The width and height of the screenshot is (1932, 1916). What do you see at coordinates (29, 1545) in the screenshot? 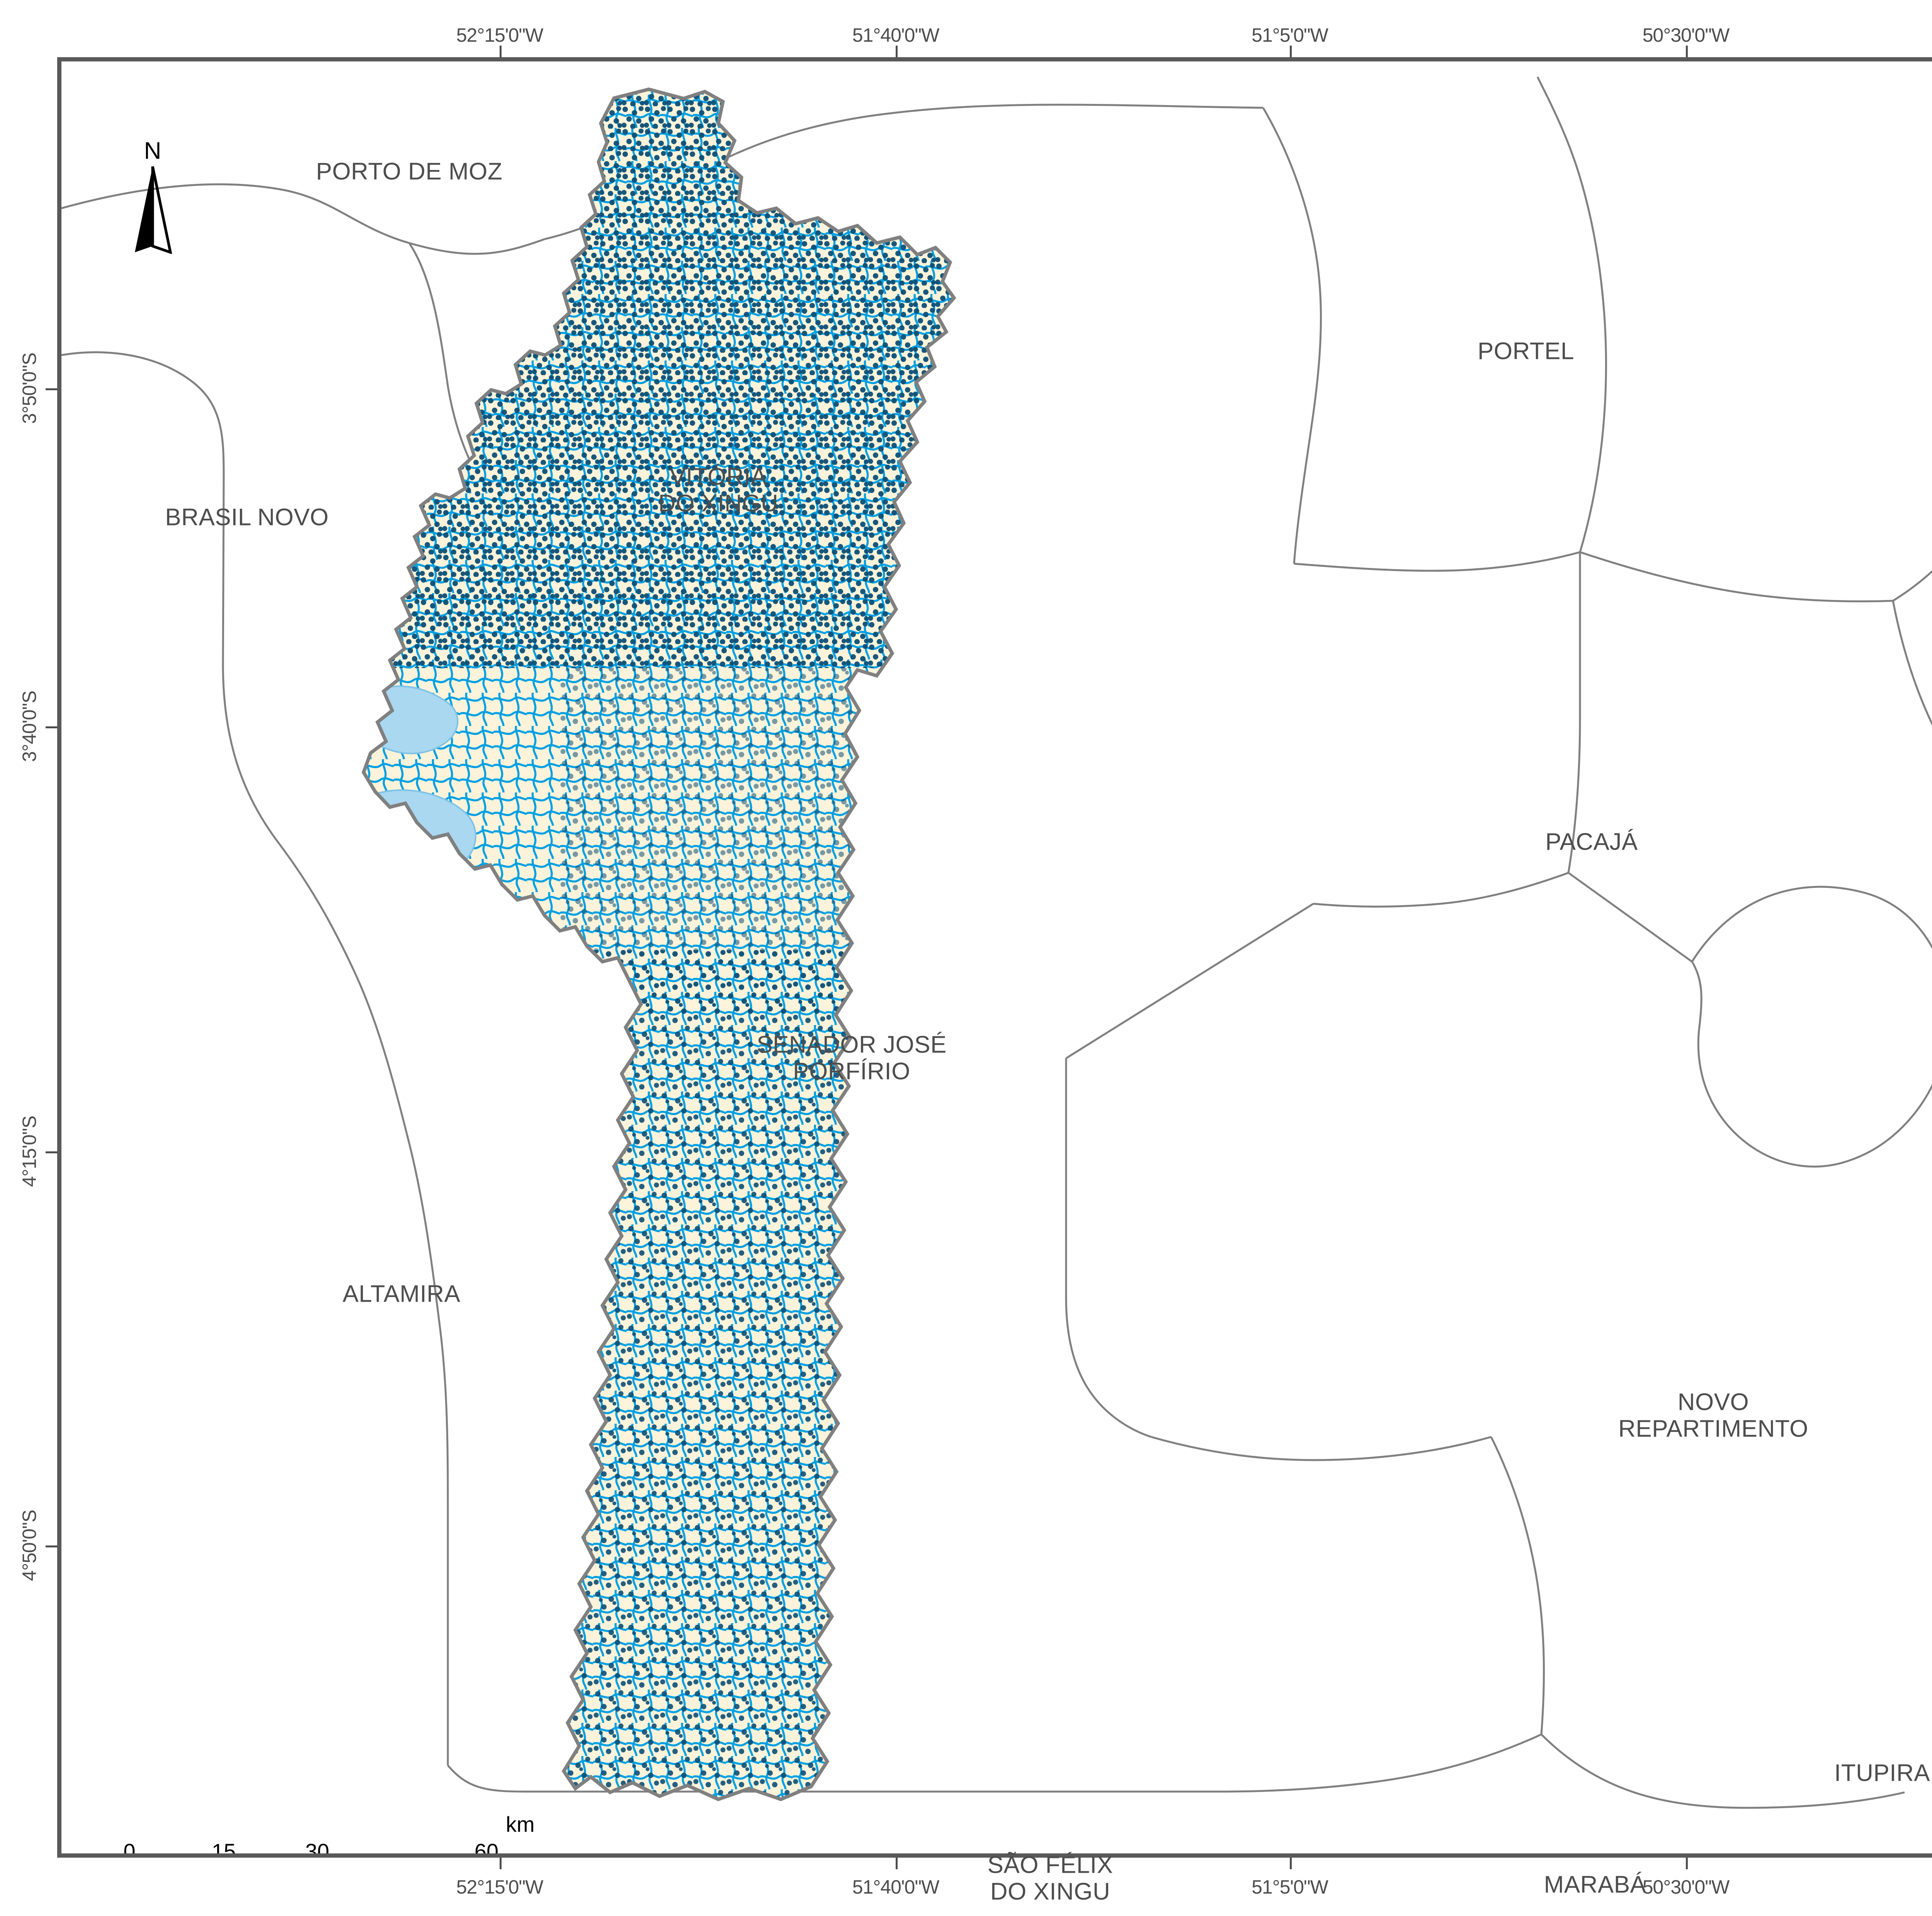
I see `lat-label-4: 4°50'0"S` at bounding box center [29, 1545].